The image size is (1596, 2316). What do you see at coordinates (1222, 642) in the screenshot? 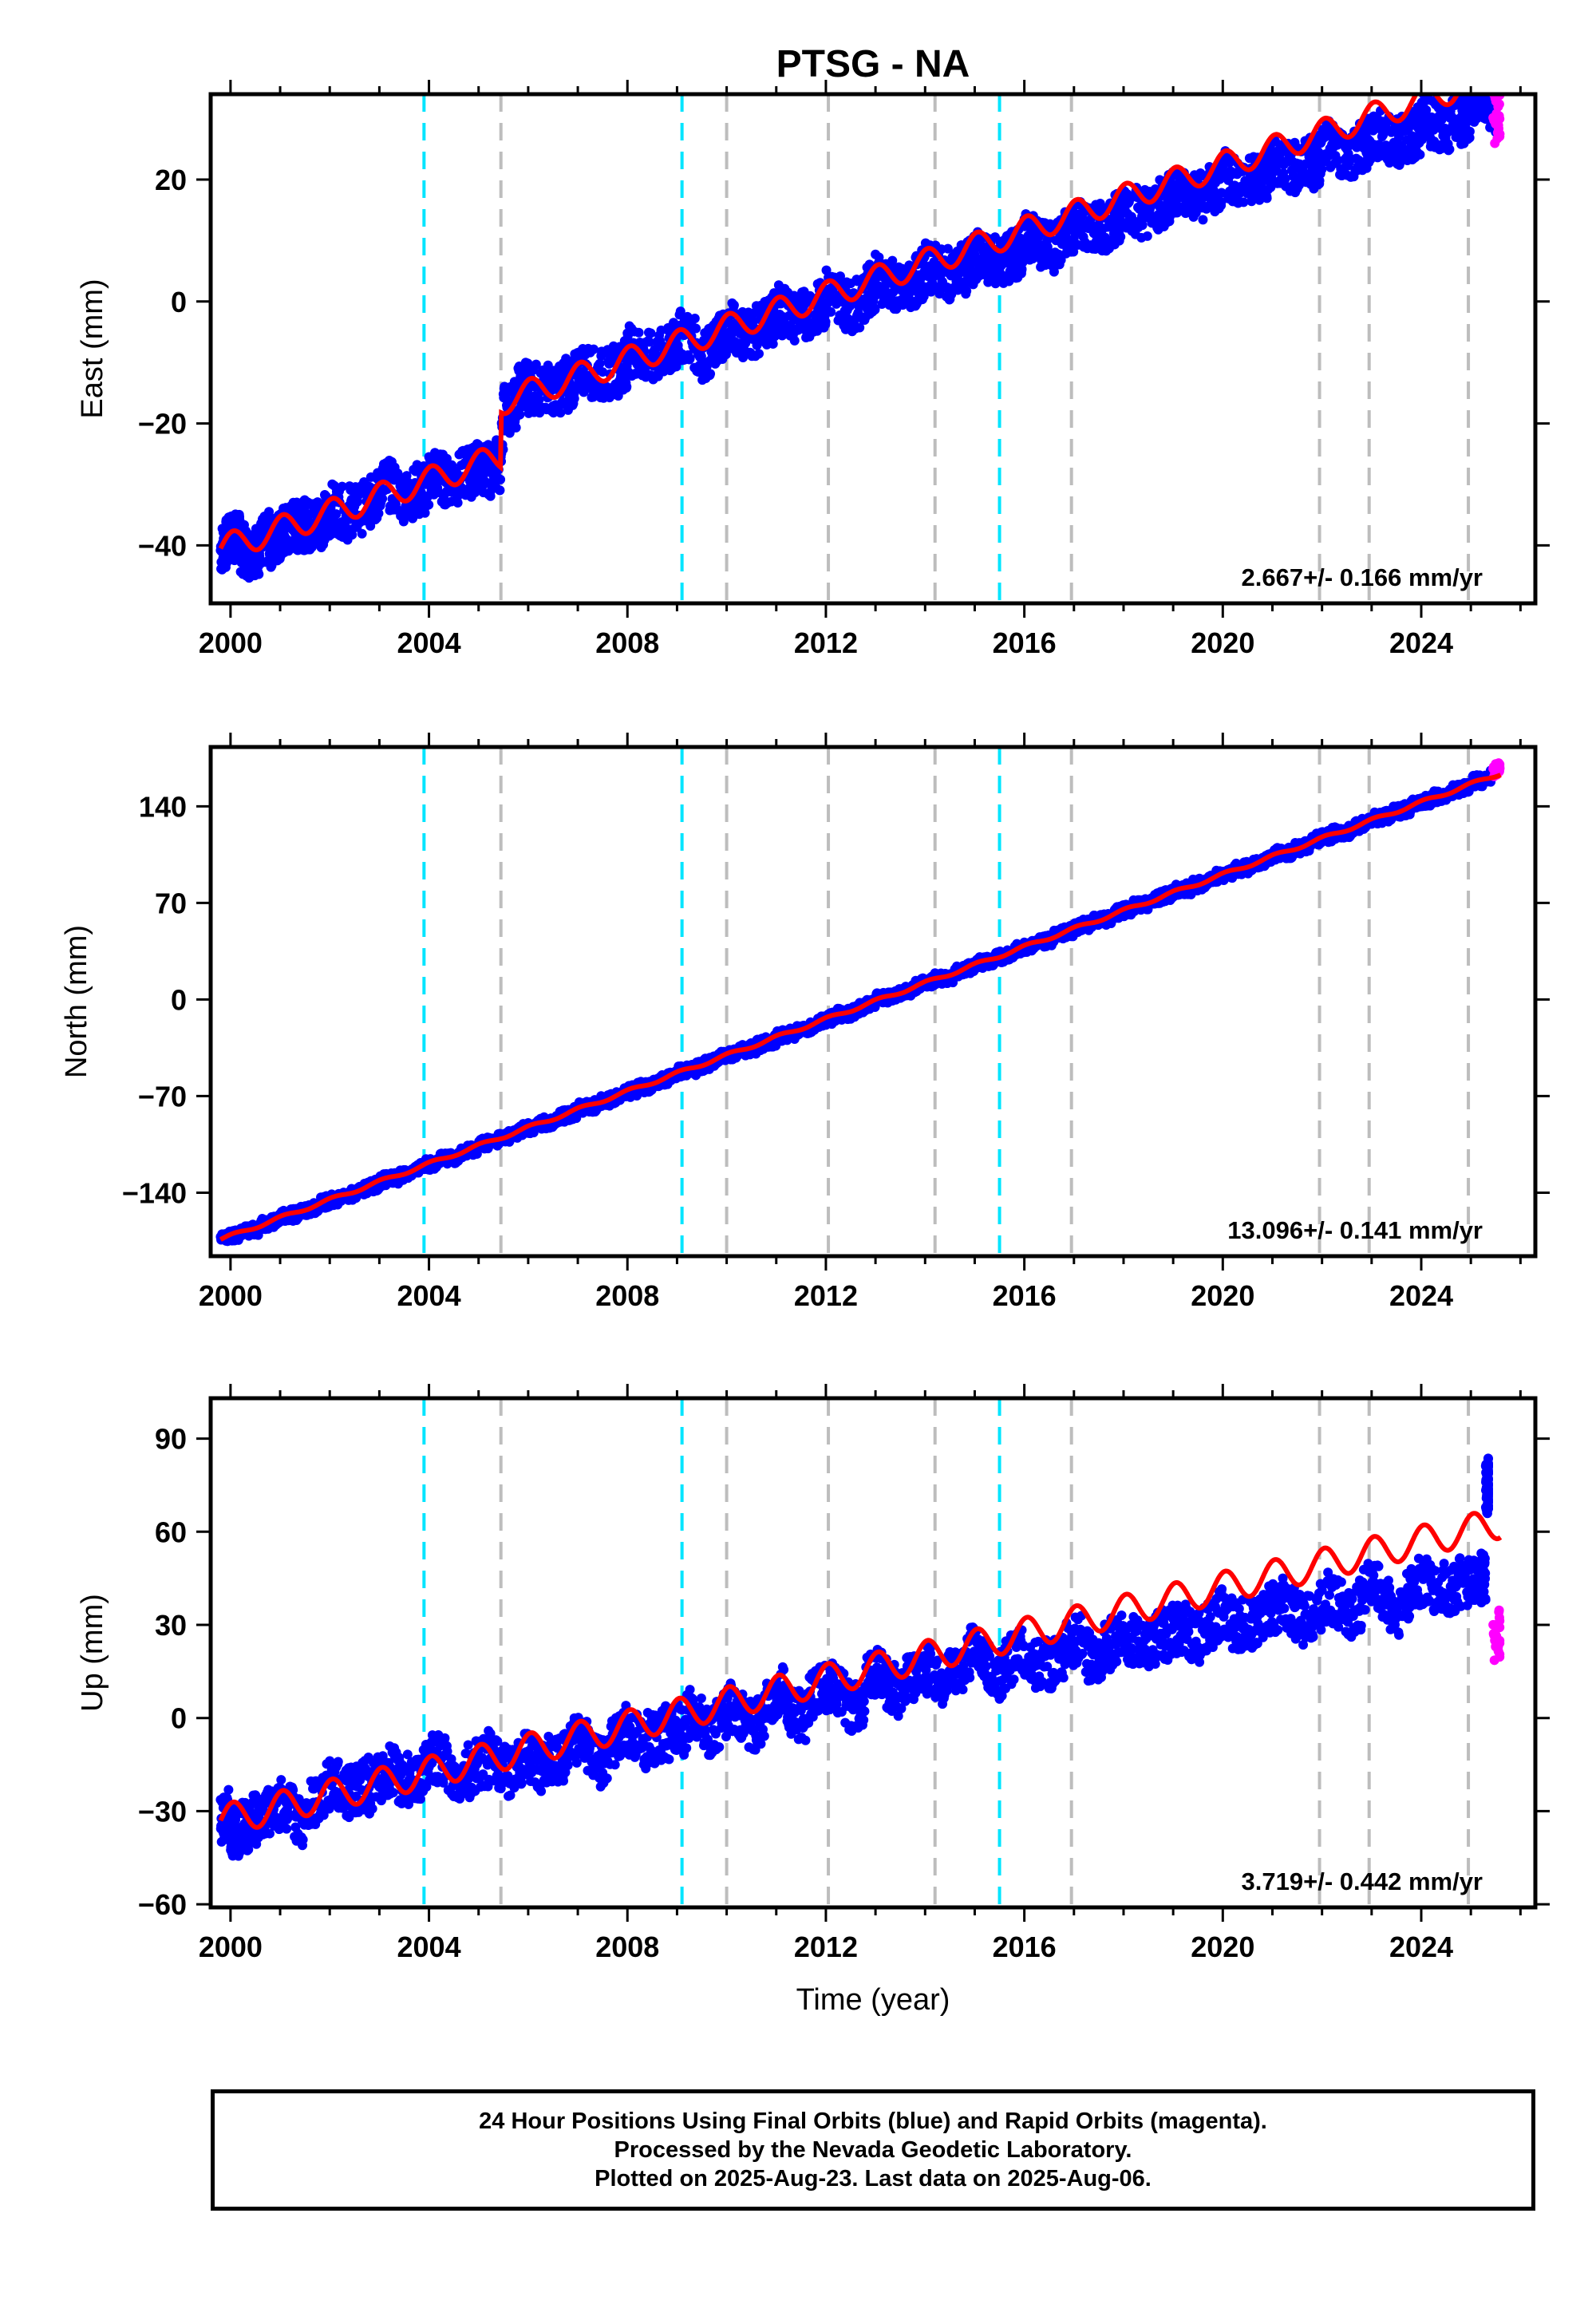
I see `x-tick-label: 2020` at bounding box center [1222, 642].